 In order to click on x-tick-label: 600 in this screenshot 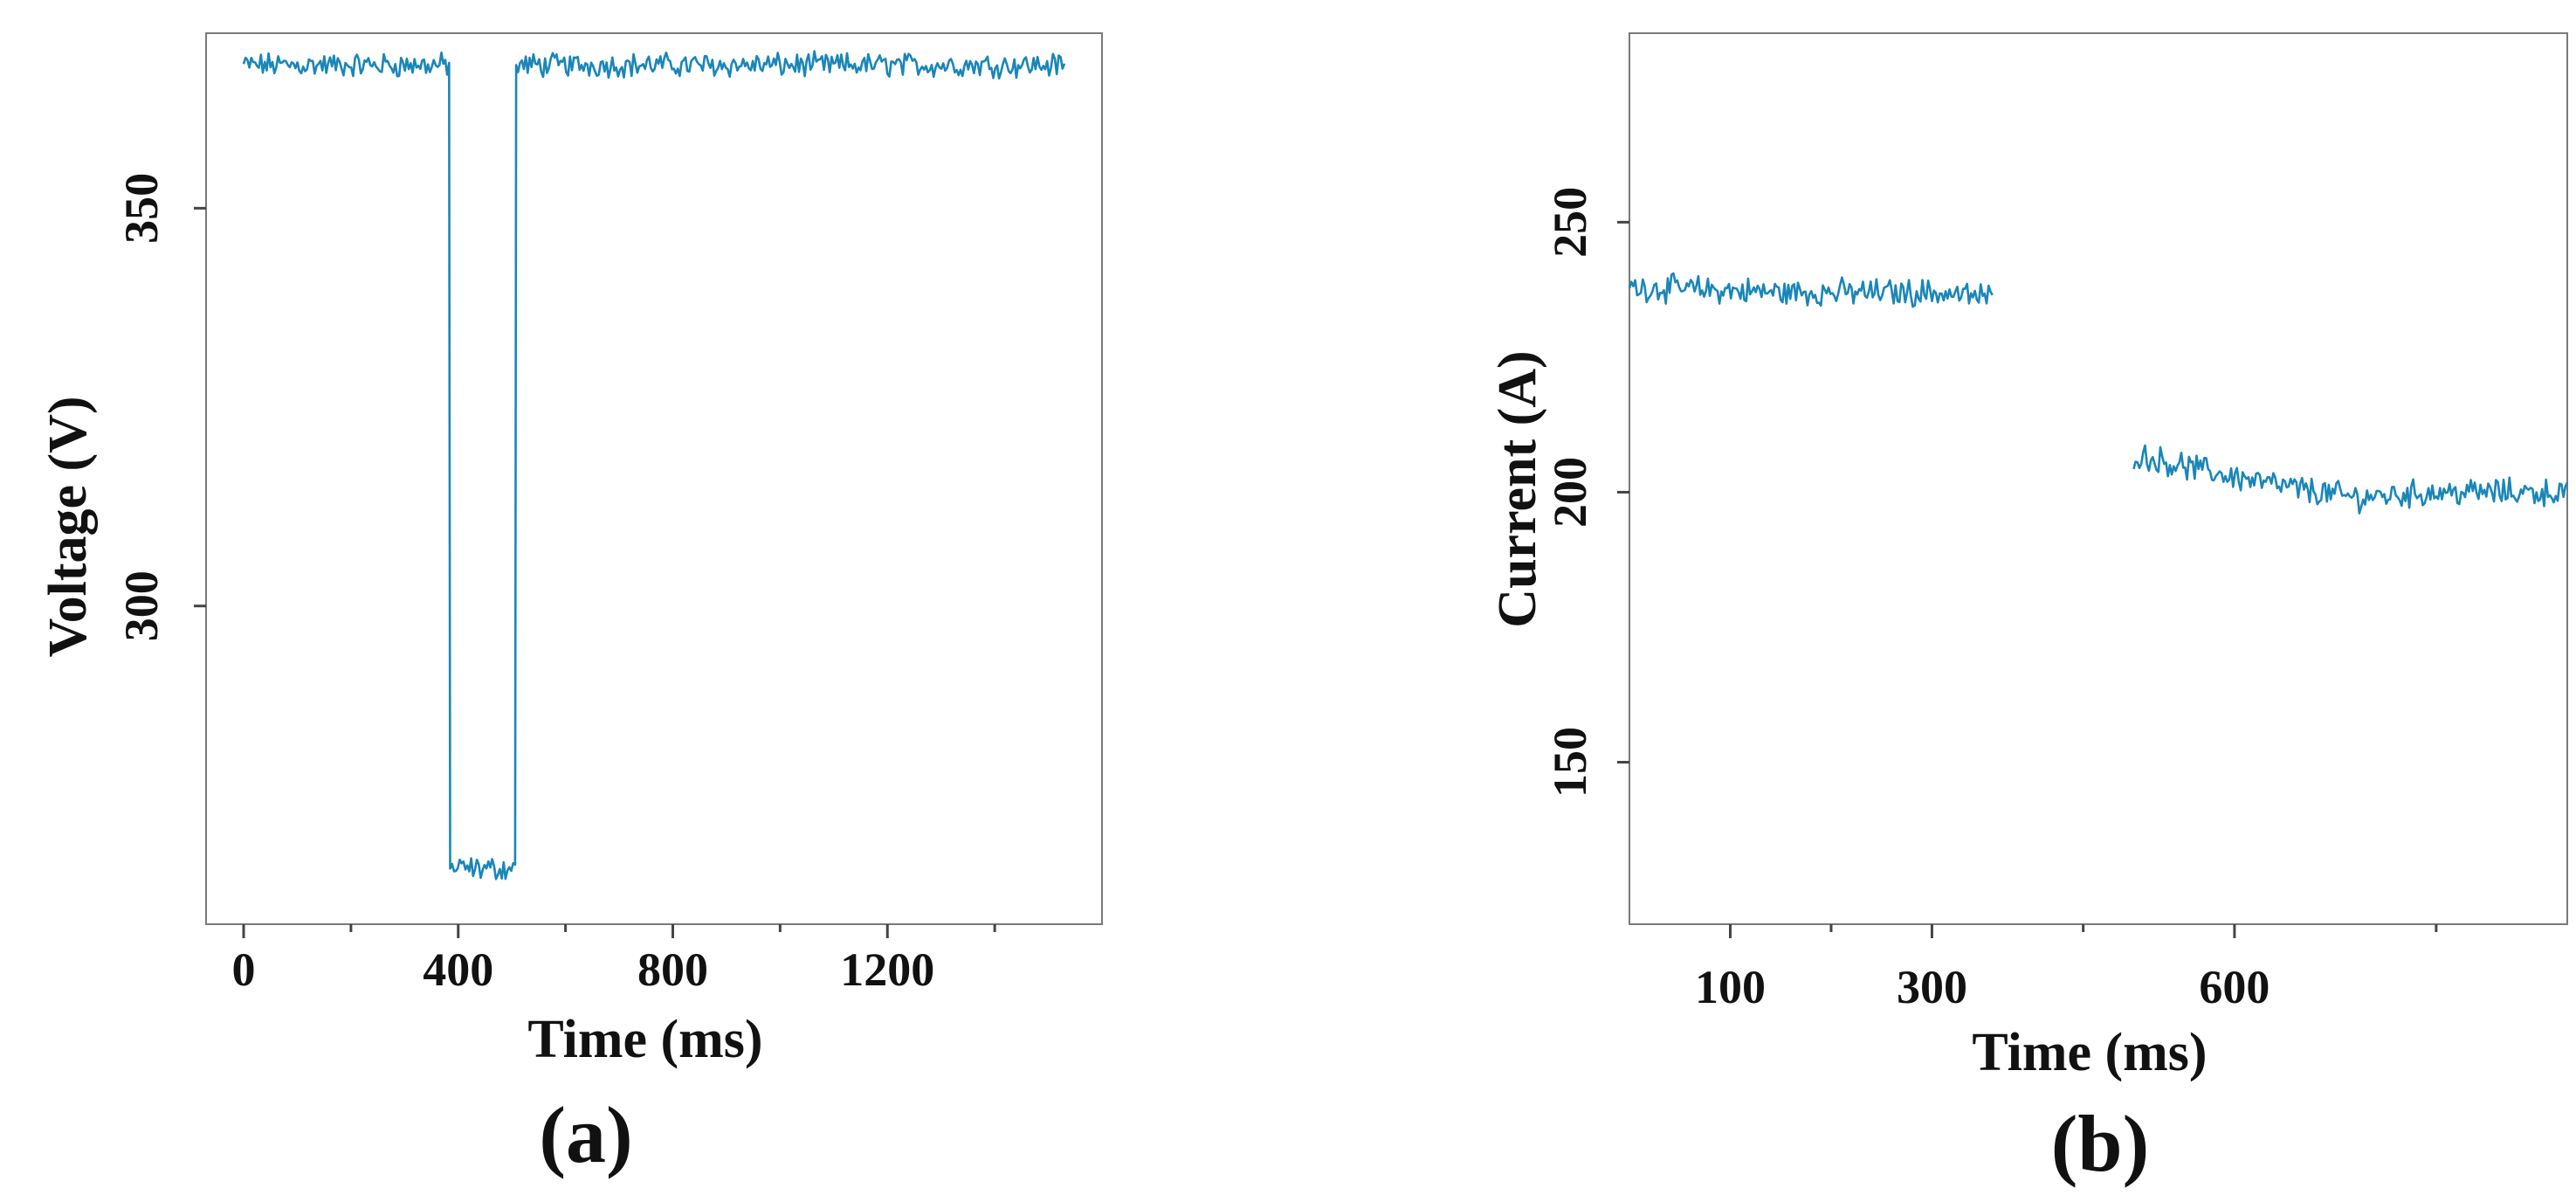, I will do `click(2234, 987)`.